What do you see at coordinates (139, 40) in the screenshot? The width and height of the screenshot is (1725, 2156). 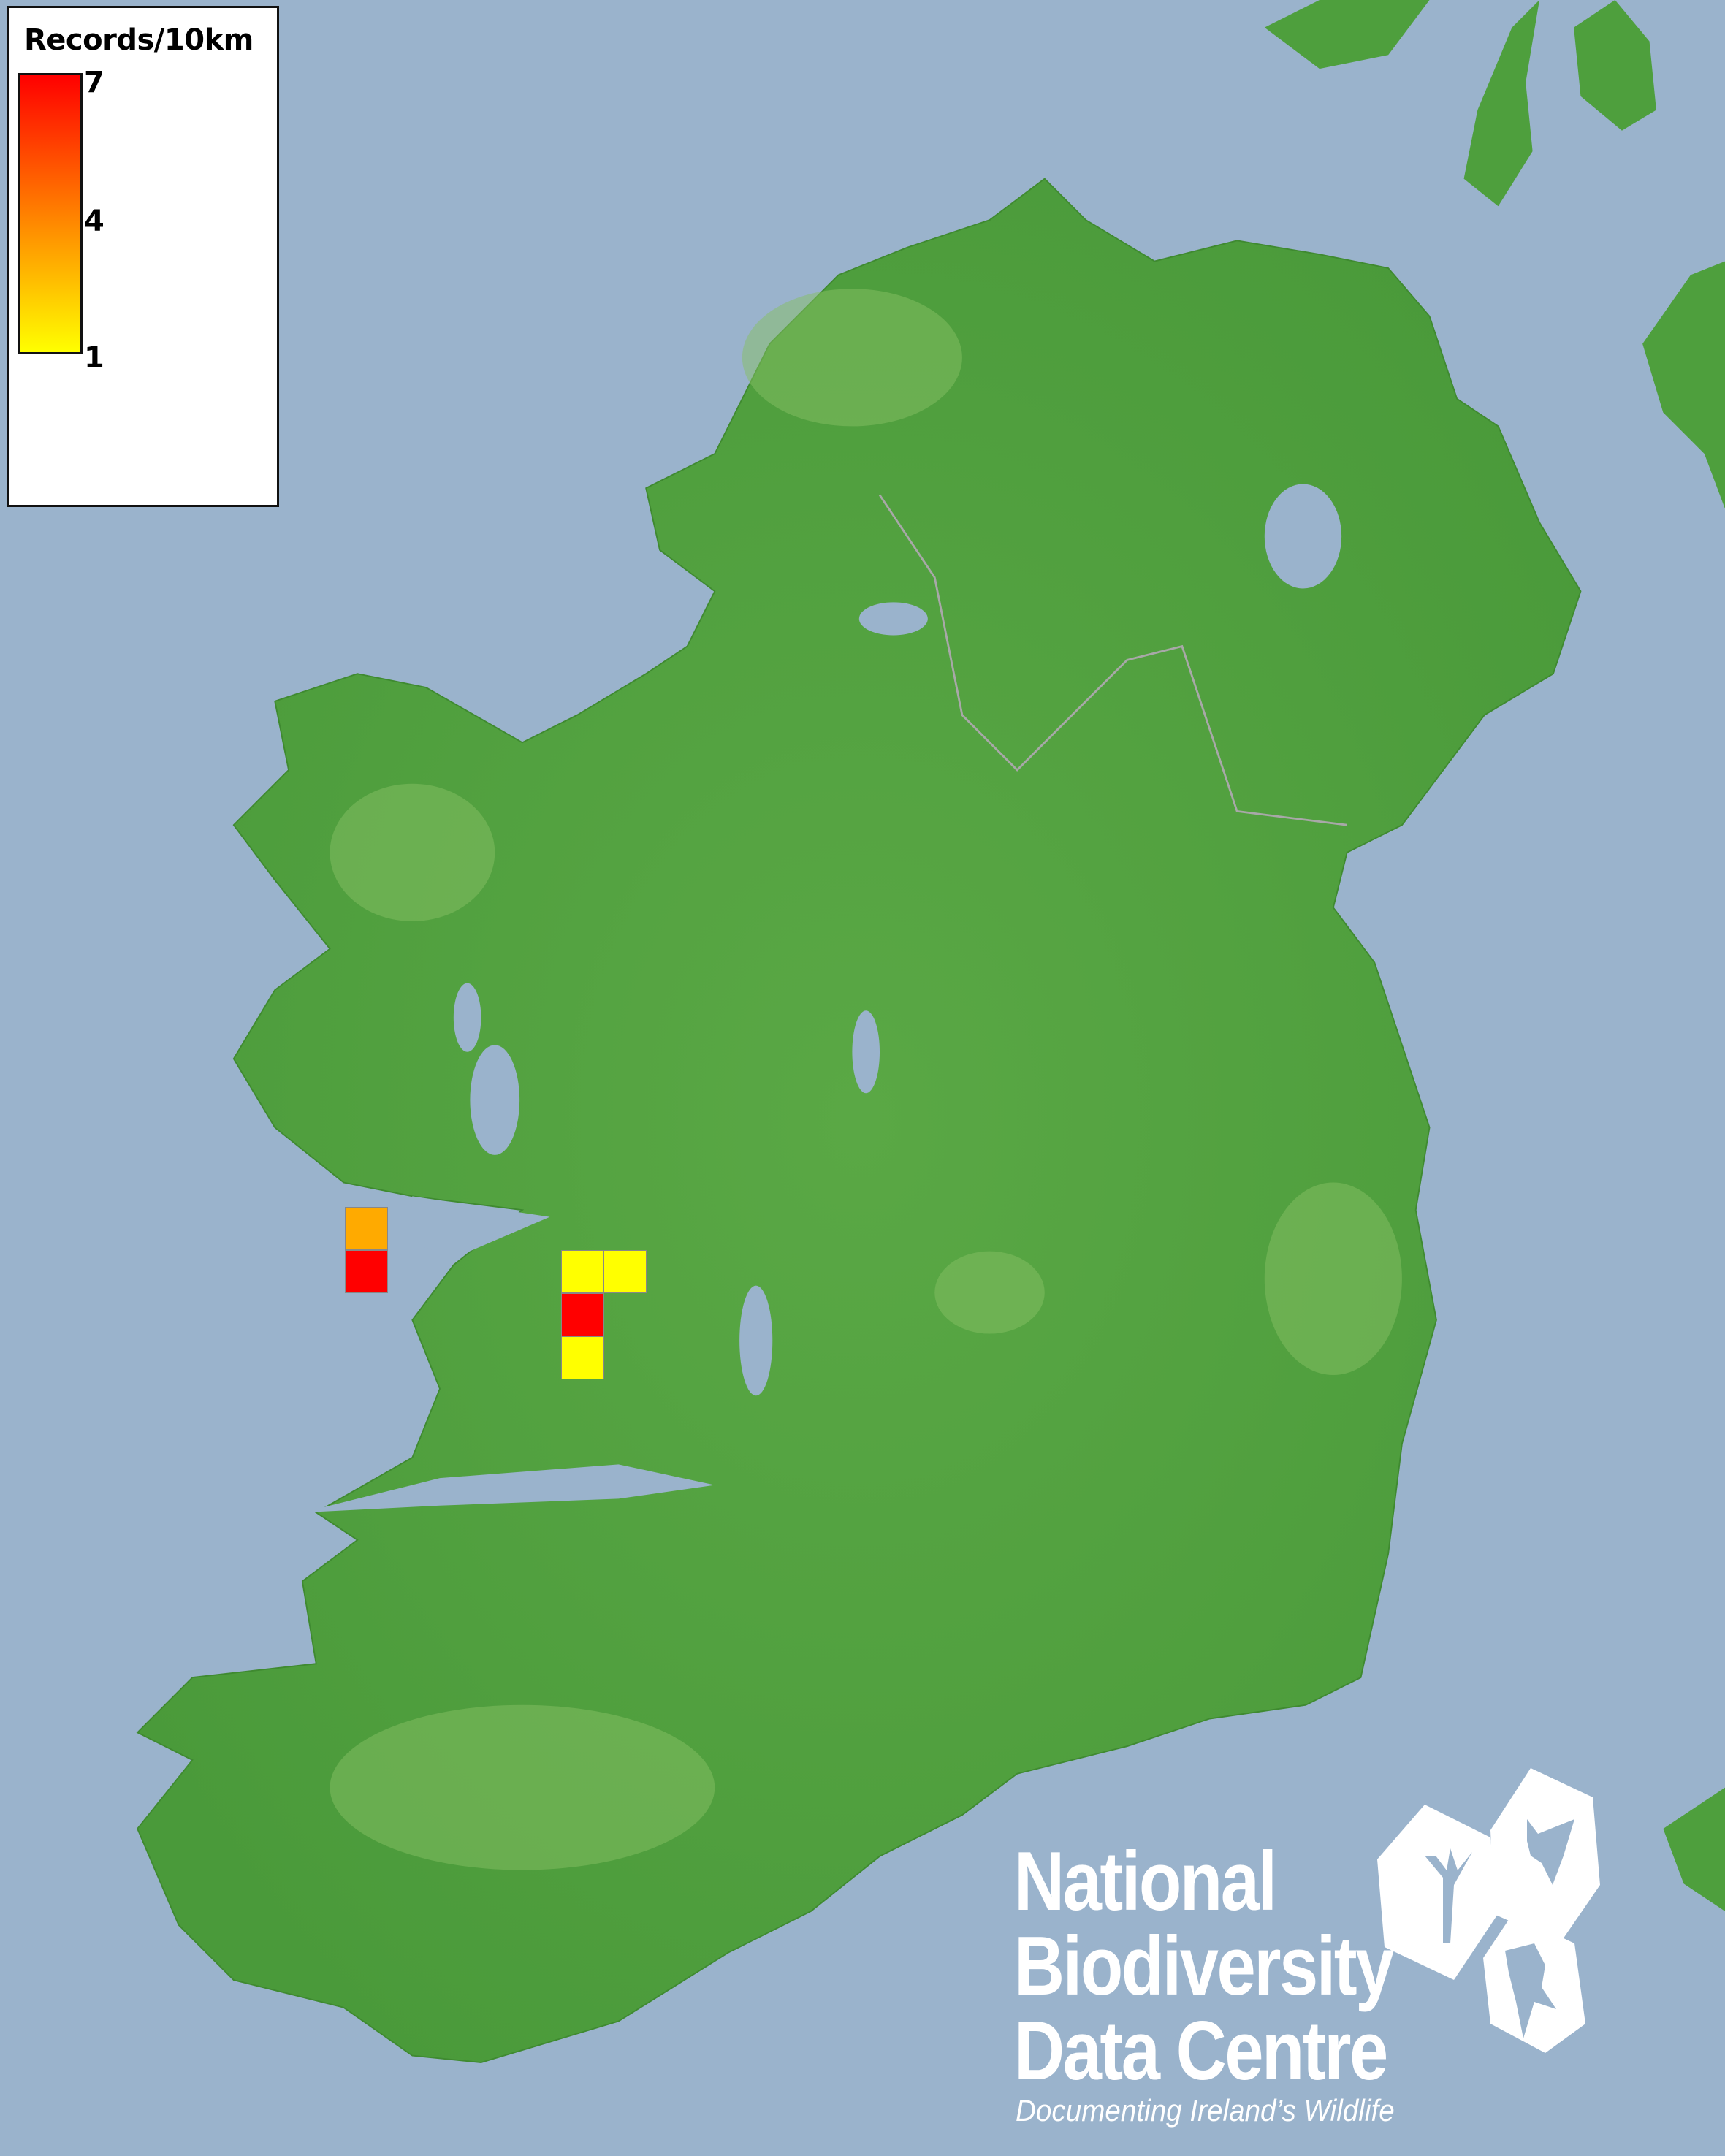 I see `legend-title: Records/10km` at bounding box center [139, 40].